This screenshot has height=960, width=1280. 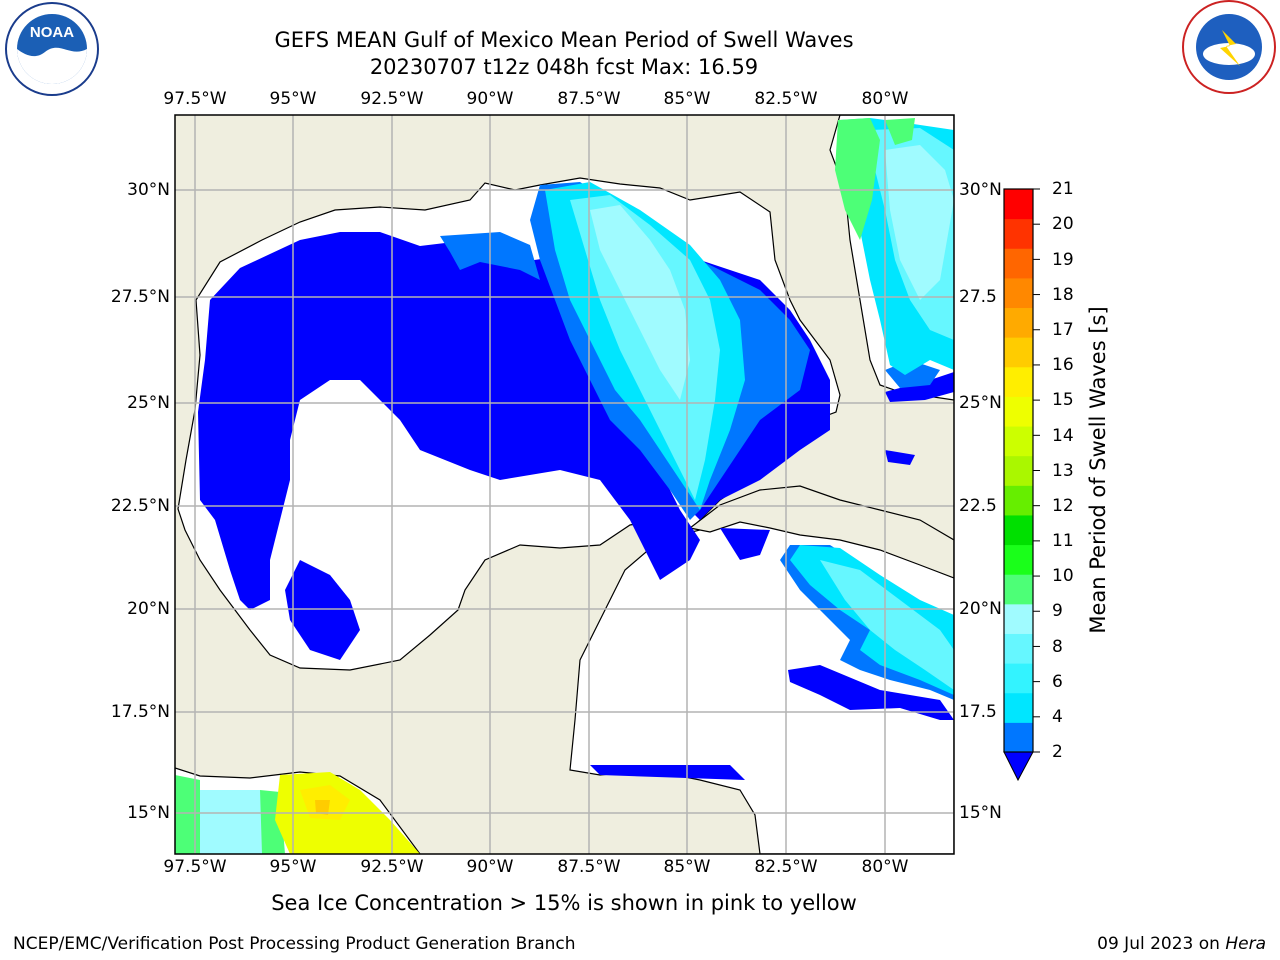 I want to click on lon-label-top: 95°W, so click(x=293, y=99).